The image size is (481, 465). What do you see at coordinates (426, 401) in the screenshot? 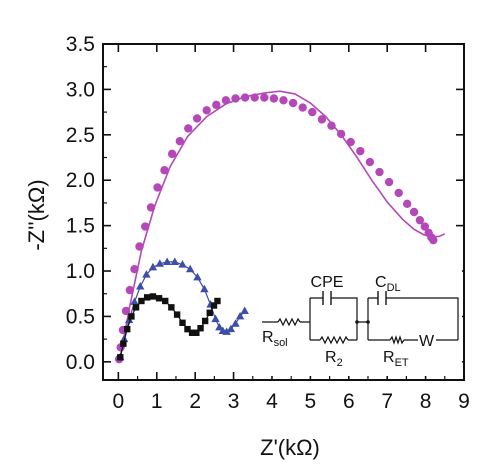
I see `x-tick-label: 8` at bounding box center [426, 401].